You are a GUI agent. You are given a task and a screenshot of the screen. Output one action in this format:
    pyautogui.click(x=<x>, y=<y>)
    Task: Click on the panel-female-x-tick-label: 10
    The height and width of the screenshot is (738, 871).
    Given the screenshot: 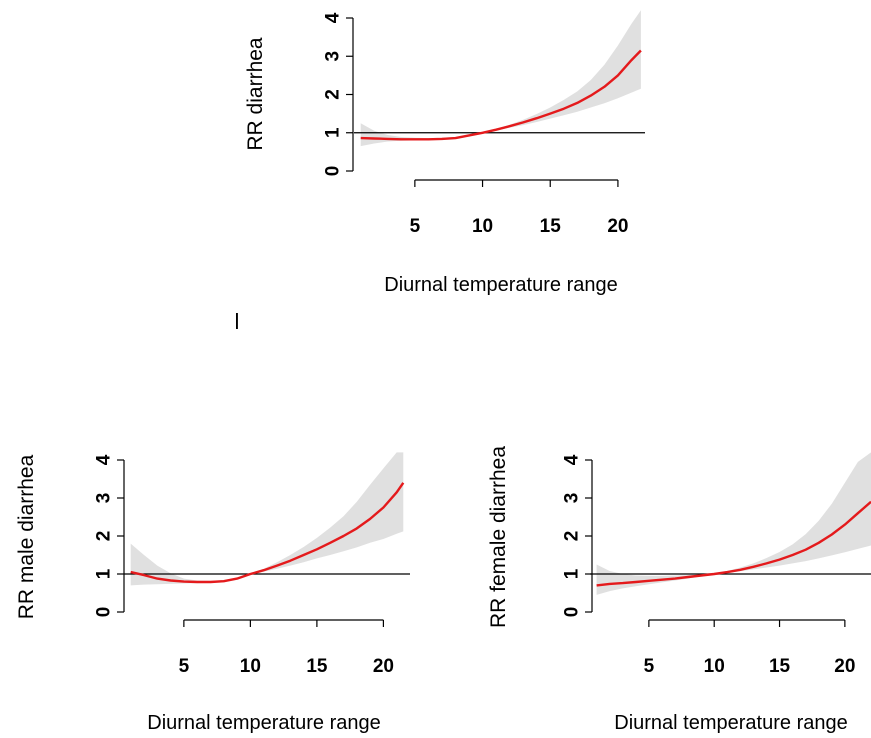 What is the action you would take?
    pyautogui.click(x=714, y=666)
    